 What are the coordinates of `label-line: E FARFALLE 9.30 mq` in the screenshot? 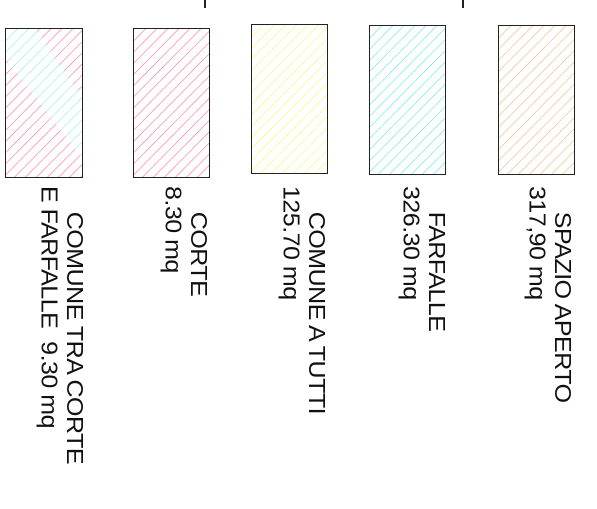 It's located at (48, 307).